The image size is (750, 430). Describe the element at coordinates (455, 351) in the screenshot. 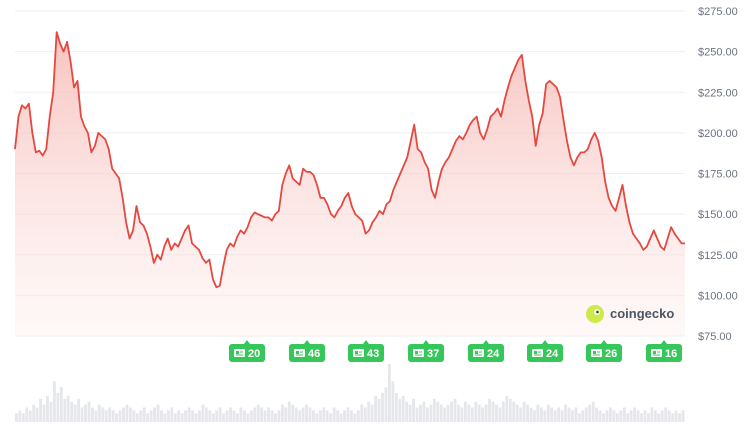

I see `news-badges: 20 46 43 37 24 24 26 16` at that location.